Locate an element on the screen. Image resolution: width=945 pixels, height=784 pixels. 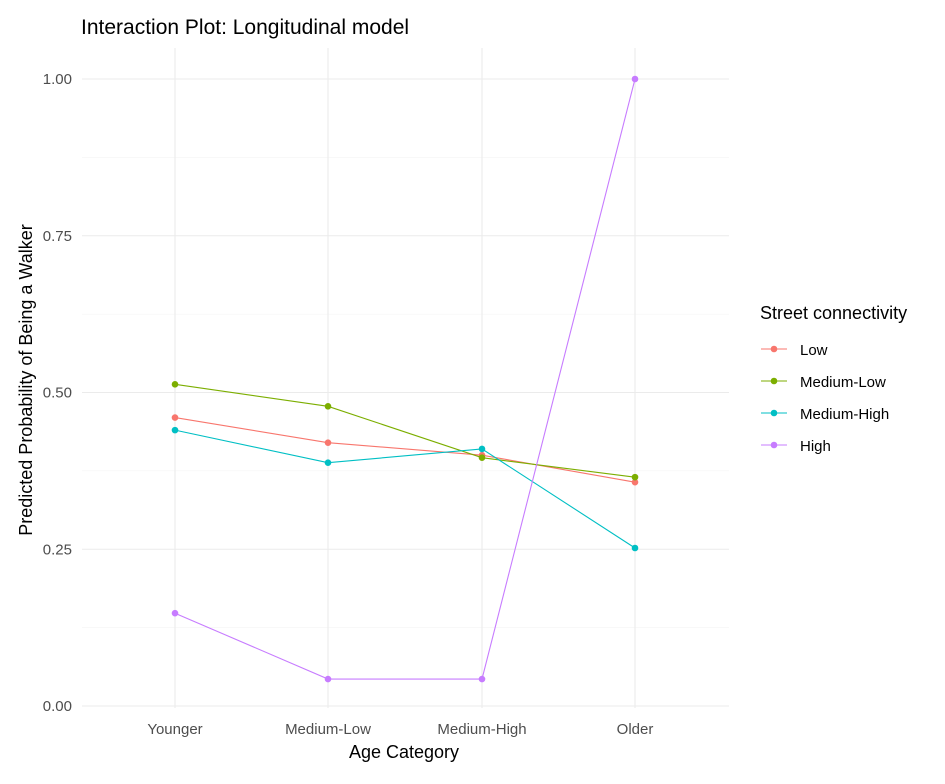
legend-label: Low is located at coordinates (814, 350).